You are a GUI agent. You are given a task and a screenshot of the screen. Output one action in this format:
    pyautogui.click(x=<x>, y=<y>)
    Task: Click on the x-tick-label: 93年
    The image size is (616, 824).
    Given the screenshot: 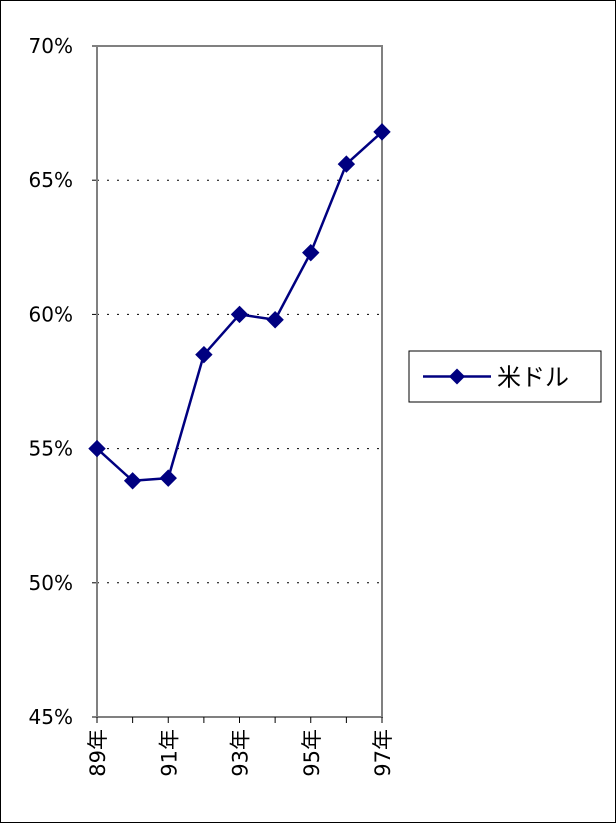 What is the action you would take?
    pyautogui.click(x=241, y=753)
    